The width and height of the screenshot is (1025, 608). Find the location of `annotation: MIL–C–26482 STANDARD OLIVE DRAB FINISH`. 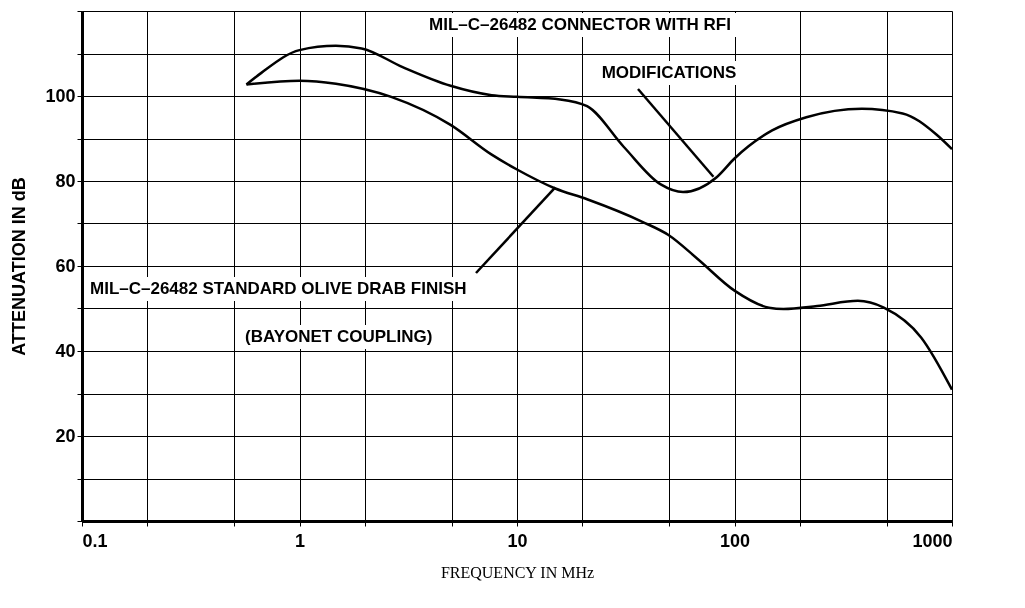

annotation: MIL–C–26482 STANDARD OLIVE DRAB FINISH is located at coordinates (278, 288).